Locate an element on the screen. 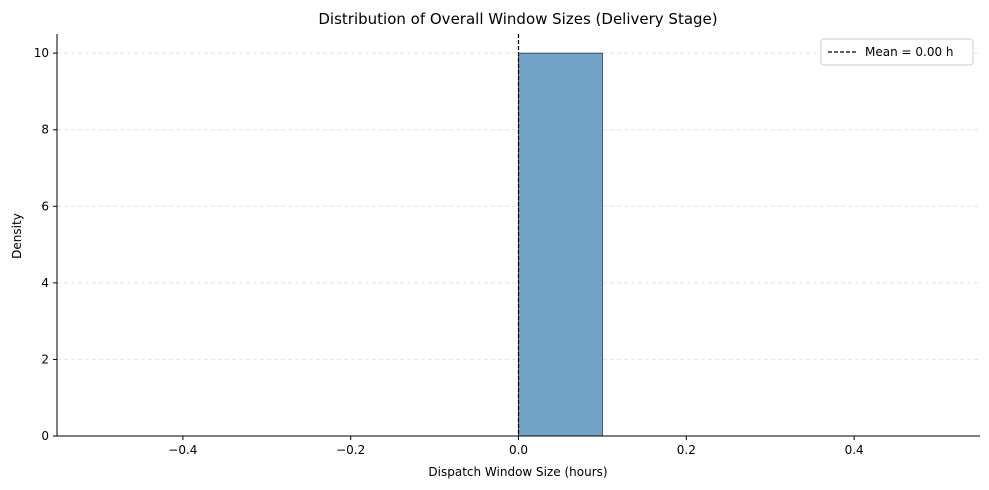 The image size is (989, 490). x-tick-label: −0.4 is located at coordinates (182, 450).